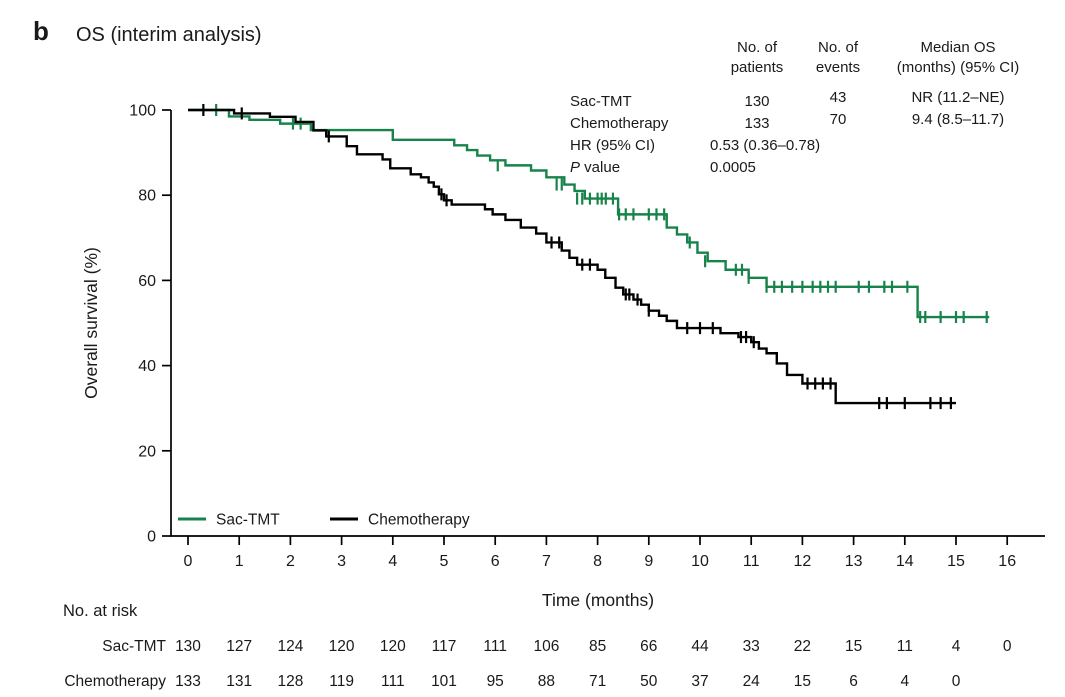 This screenshot has width=1065, height=697. What do you see at coordinates (751, 646) in the screenshot?
I see `risk-value: 33` at bounding box center [751, 646].